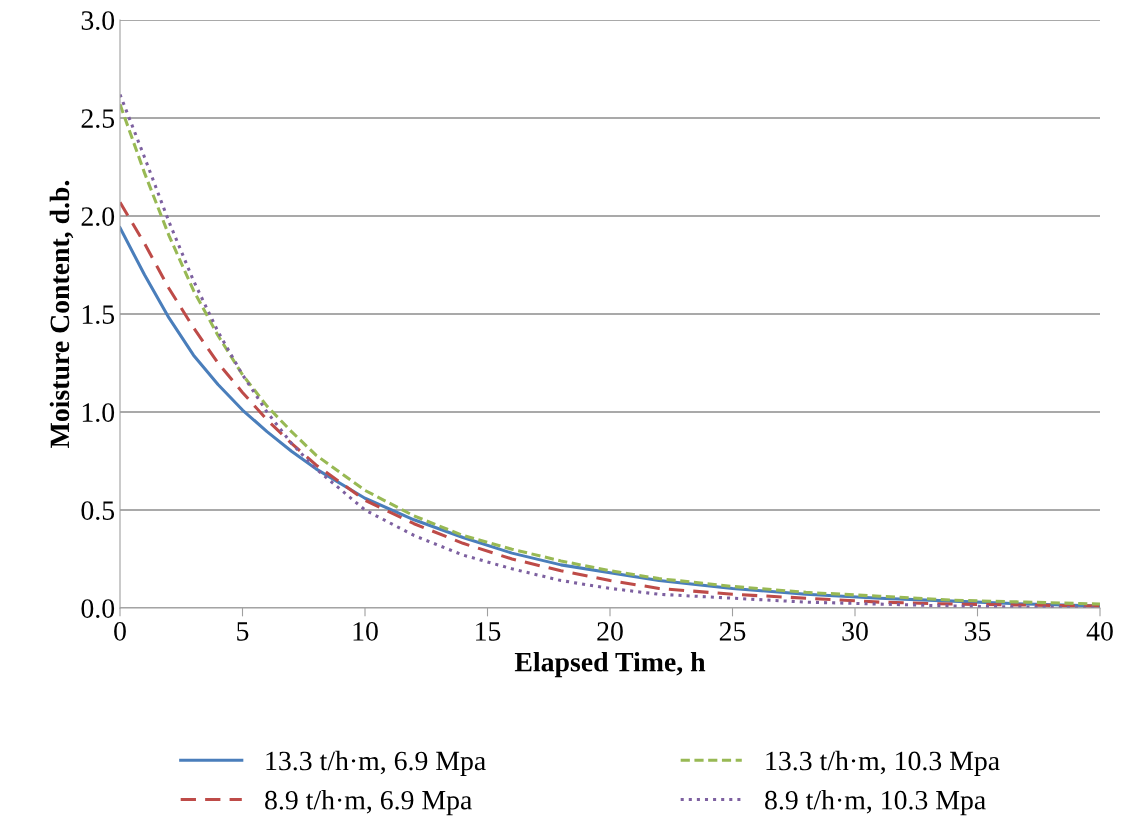  Describe the element at coordinates (98, 217) in the screenshot. I see `y-tick-label: 2.0` at that location.